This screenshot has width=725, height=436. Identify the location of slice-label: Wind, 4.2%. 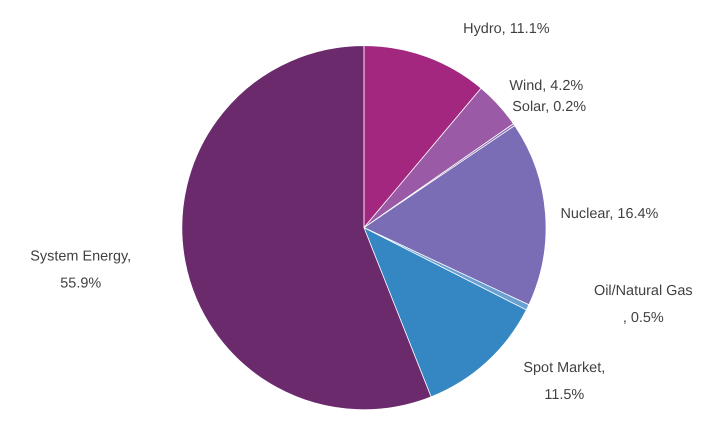
(546, 86).